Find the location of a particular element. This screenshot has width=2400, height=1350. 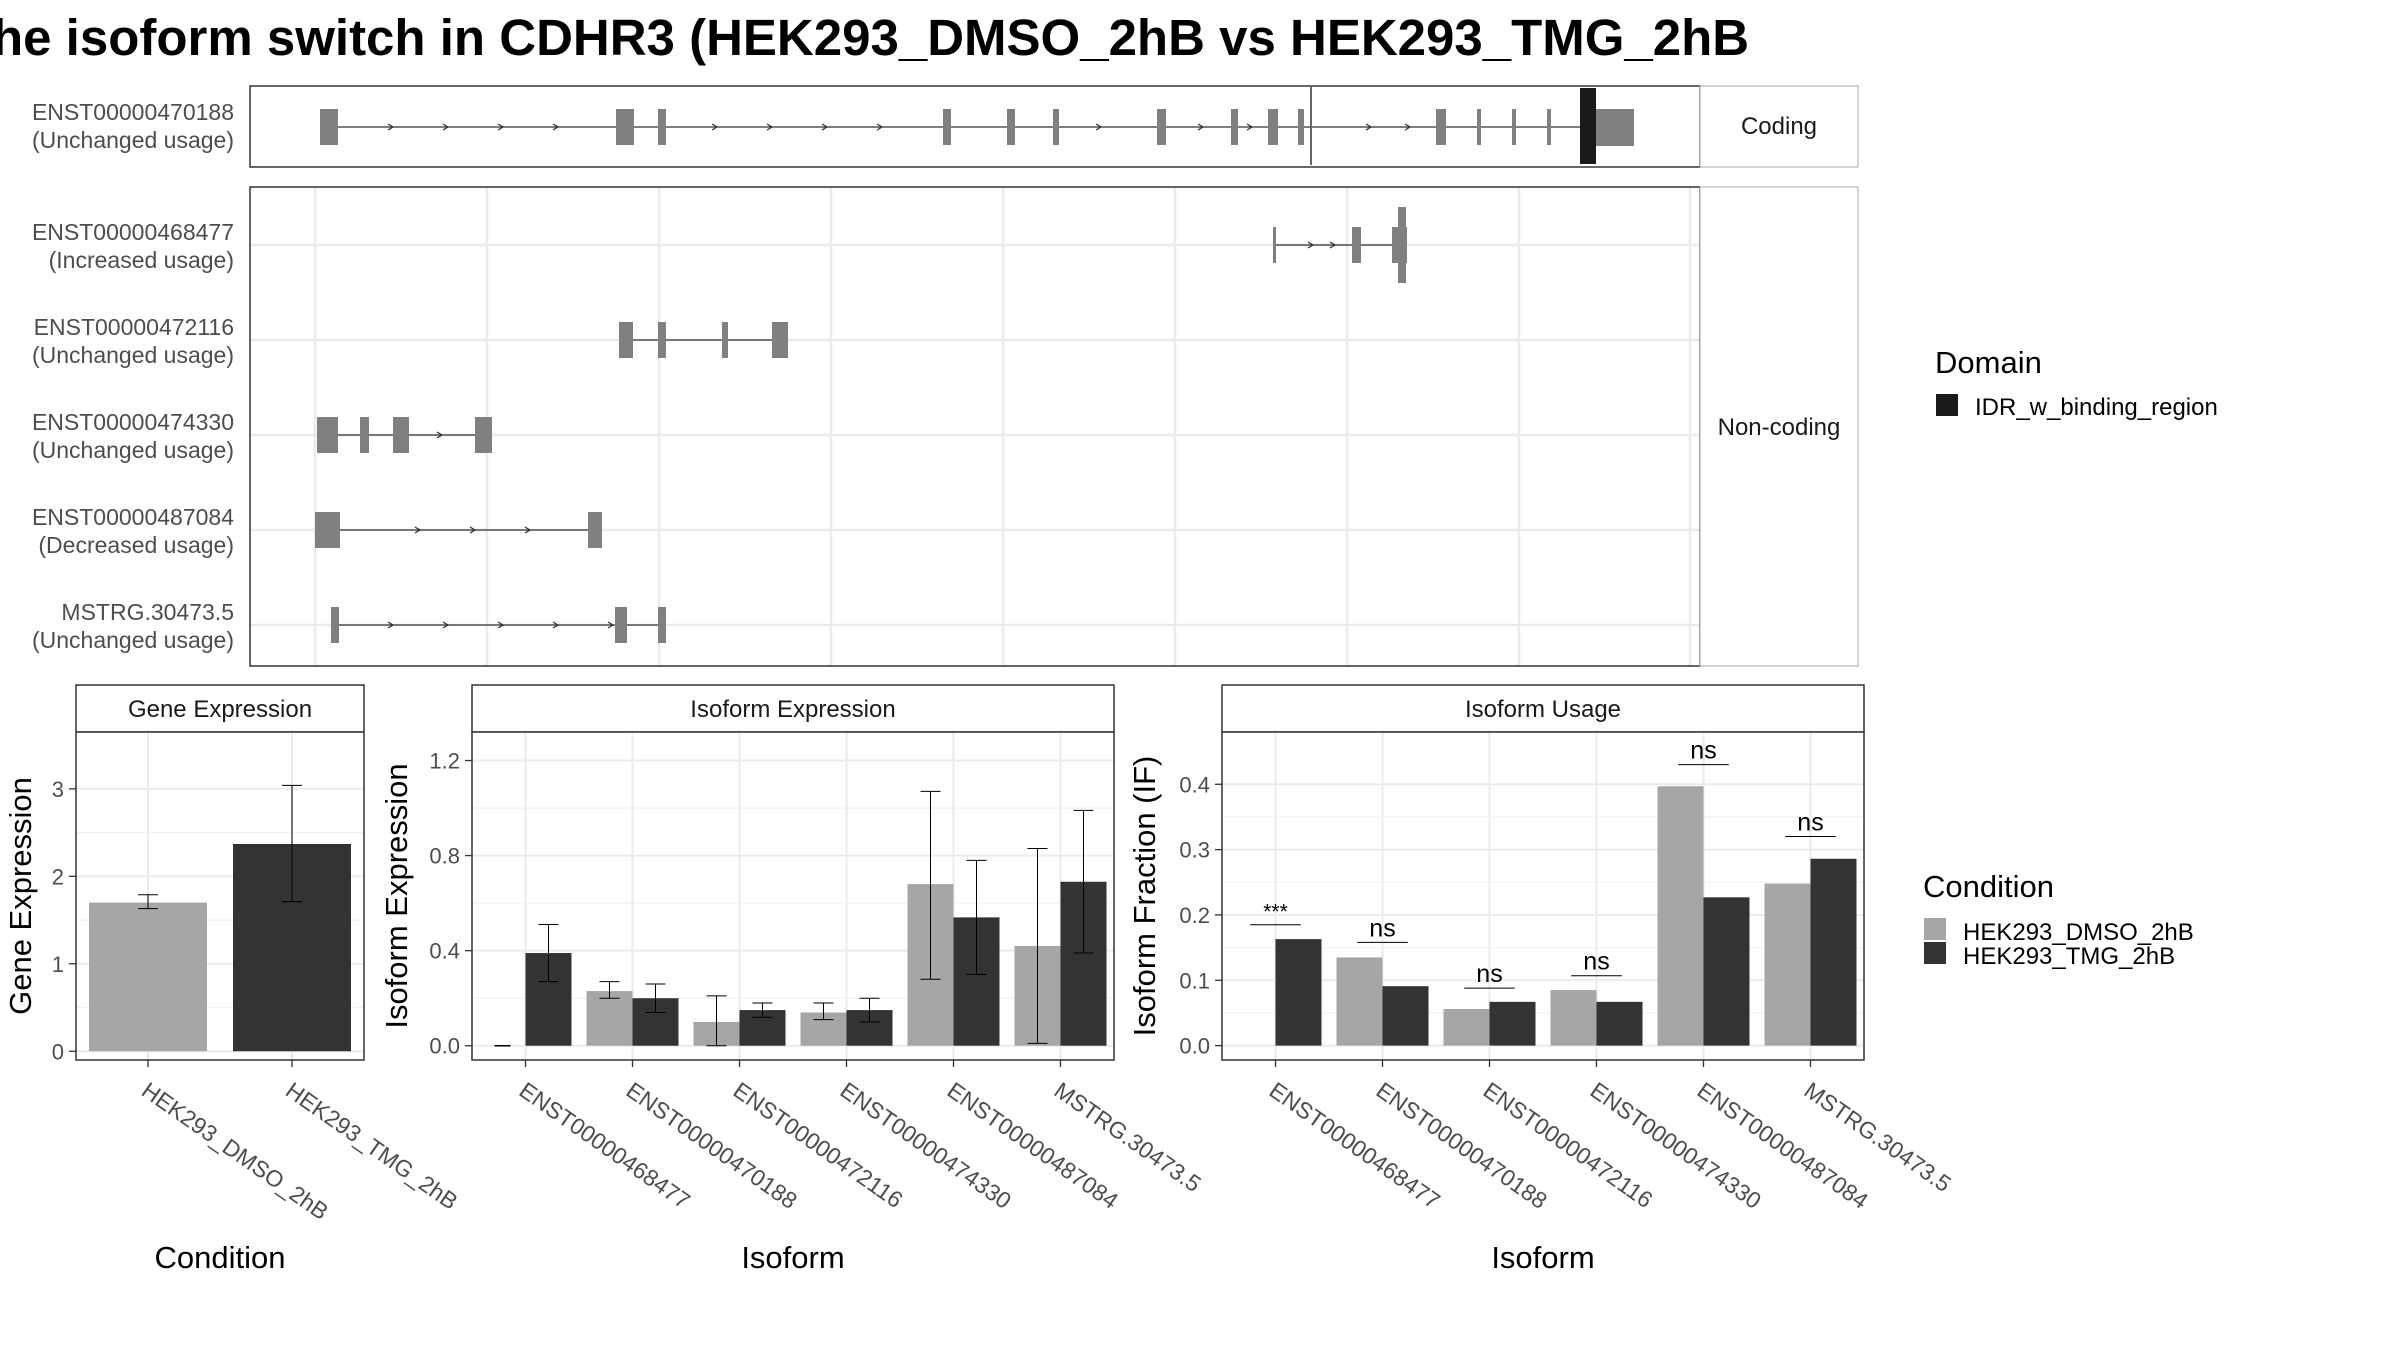

x-tick-label: ENST00000474330 is located at coordinates (1676, 1145).